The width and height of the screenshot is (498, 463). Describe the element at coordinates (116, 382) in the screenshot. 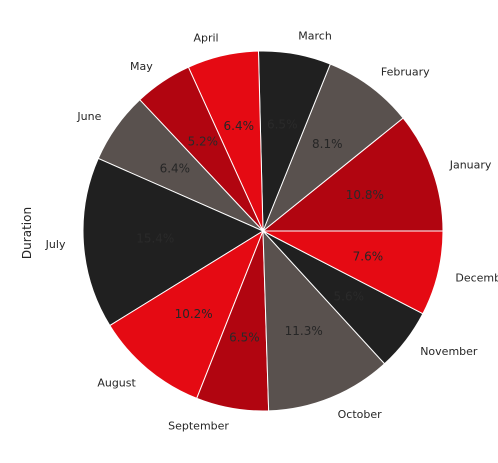

I see `month-label-august: August` at that location.